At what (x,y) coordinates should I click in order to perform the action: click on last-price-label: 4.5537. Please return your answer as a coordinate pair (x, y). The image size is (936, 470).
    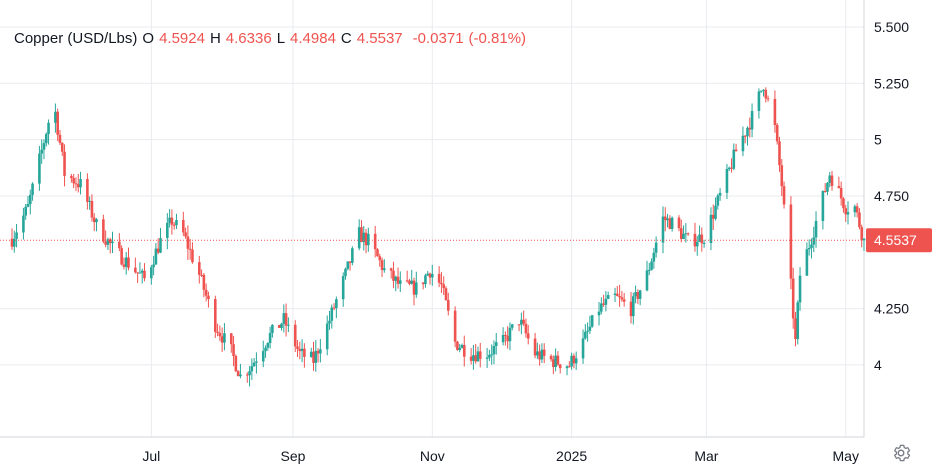
    Looking at the image, I should click on (895, 240).